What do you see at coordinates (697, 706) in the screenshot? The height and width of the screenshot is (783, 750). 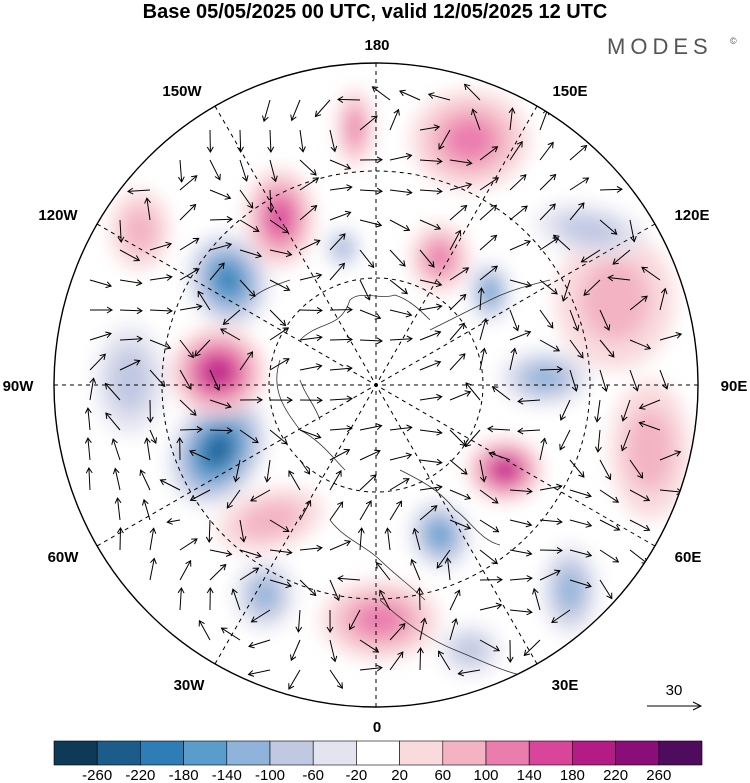 I see `reference-vector-arrowhead` at bounding box center [697, 706].